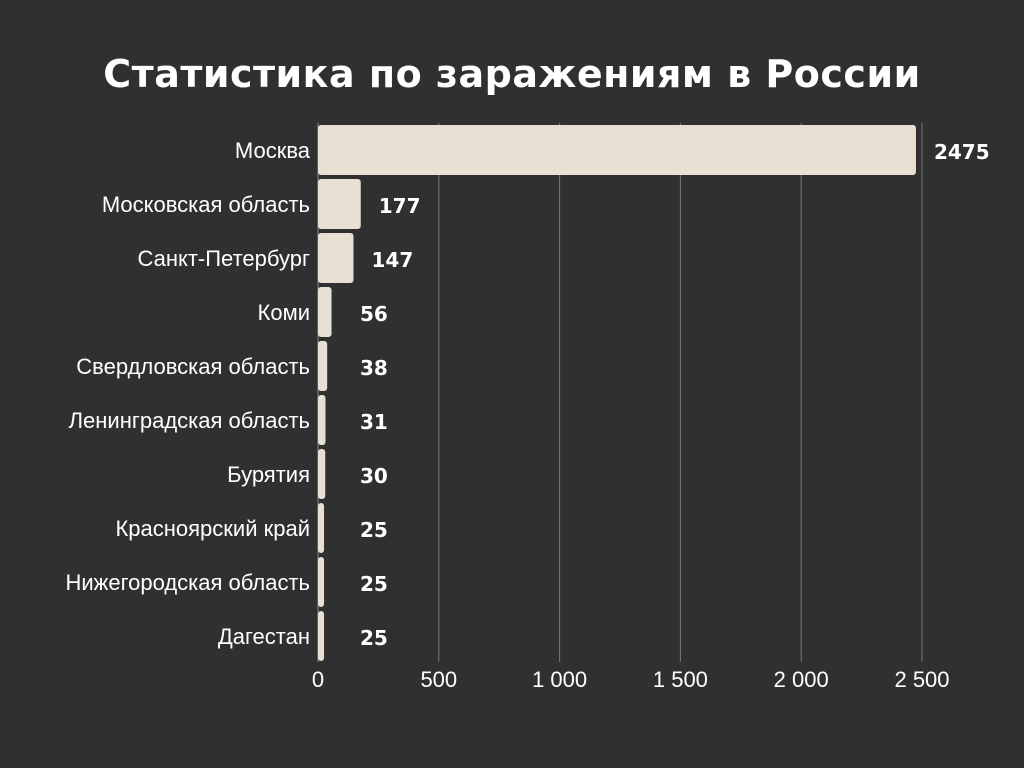 The width and height of the screenshot is (1024, 768). I want to click on category-label: Дагестан, so click(264, 636).